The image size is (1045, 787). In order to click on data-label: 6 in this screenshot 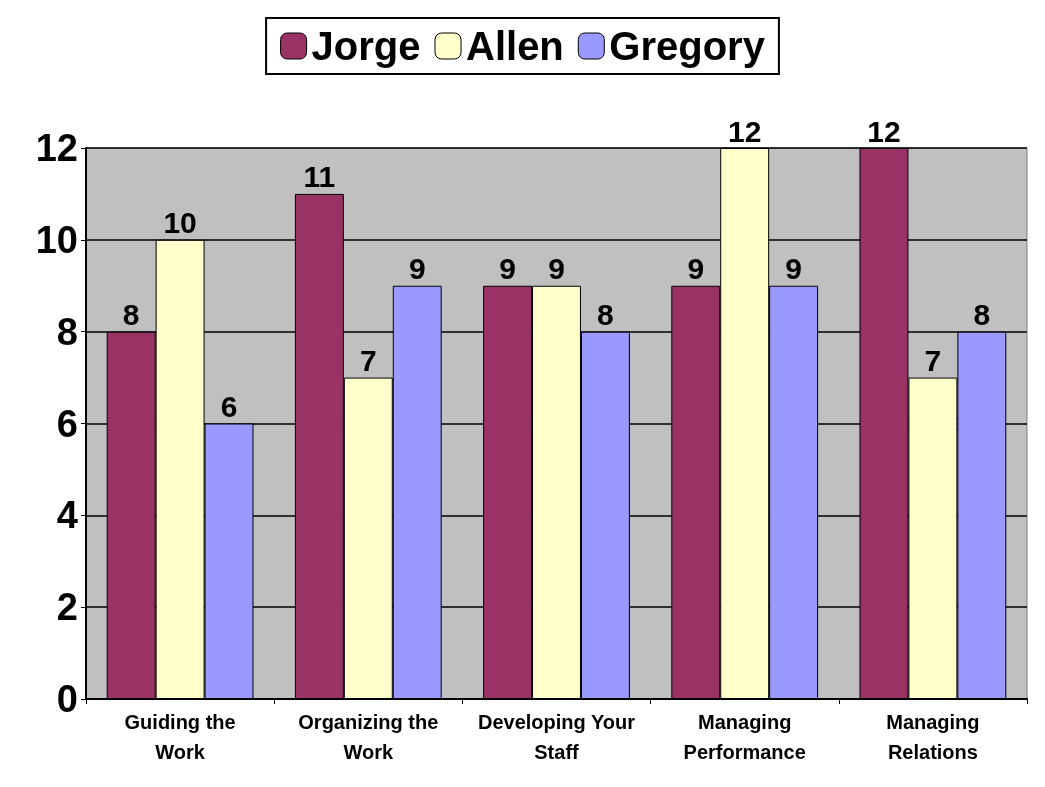, I will do `click(229, 406)`.